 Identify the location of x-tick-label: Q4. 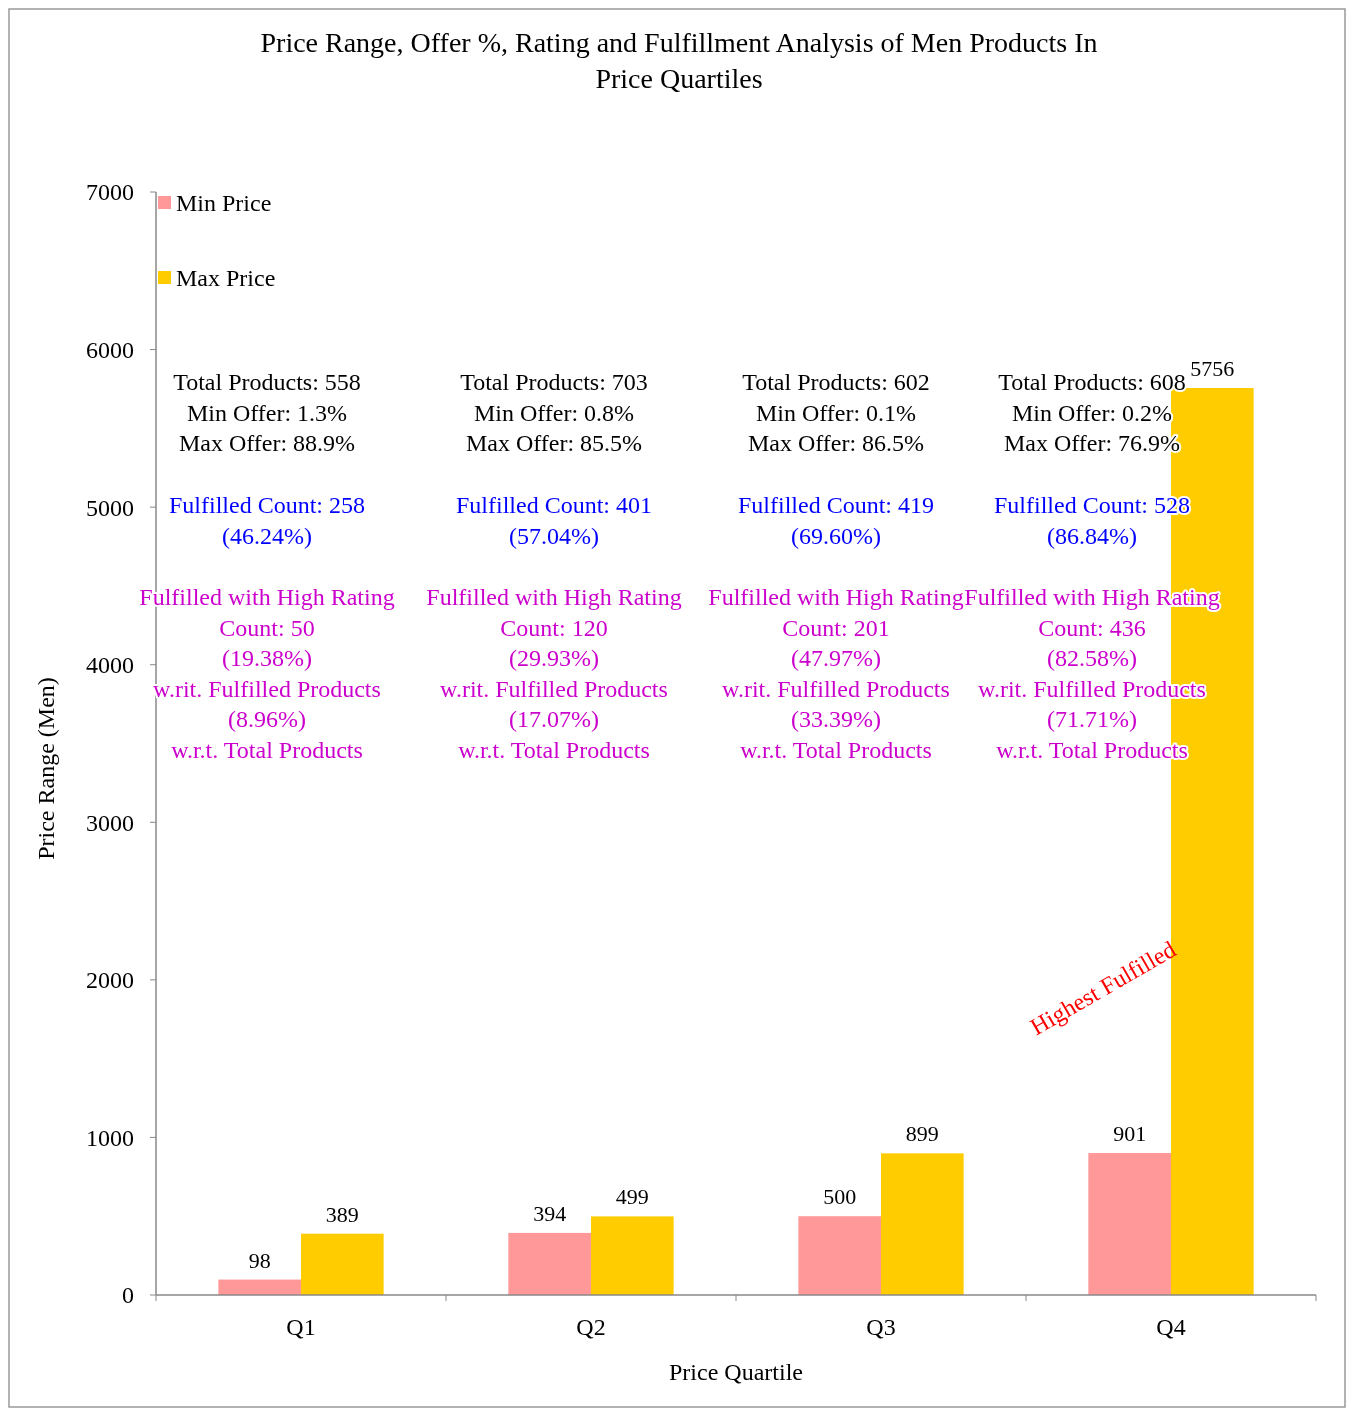
(1171, 1327).